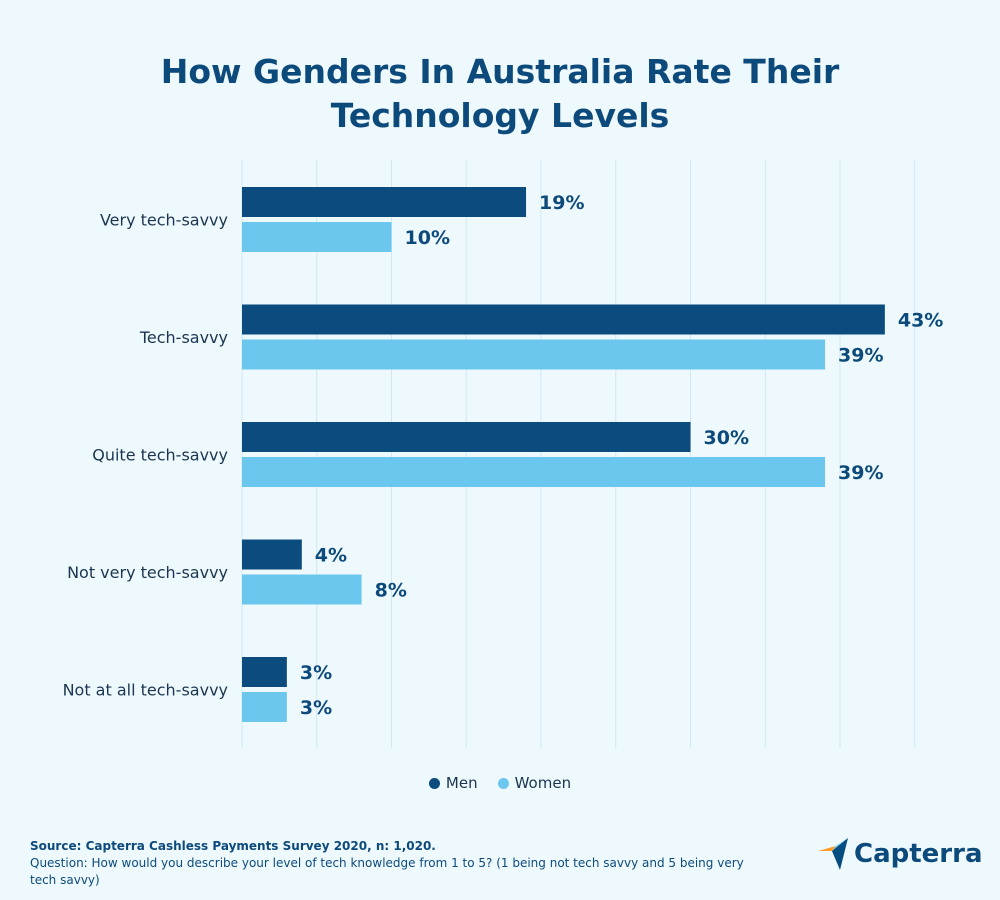  Describe the element at coordinates (500, 115) in the screenshot. I see `title-line-2: Technology Levels` at that location.